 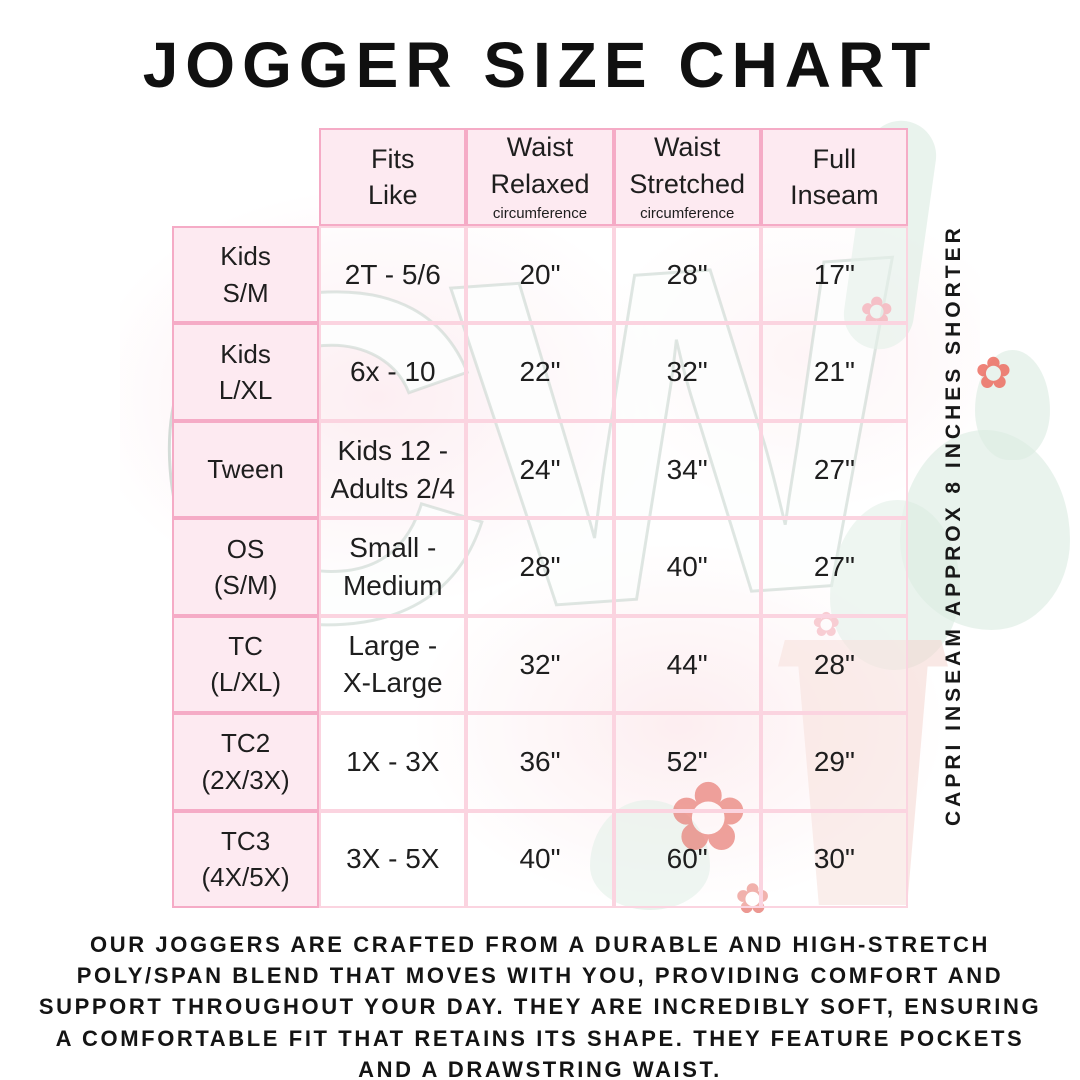 I want to click on table-cell: 36", so click(x=540, y=762).